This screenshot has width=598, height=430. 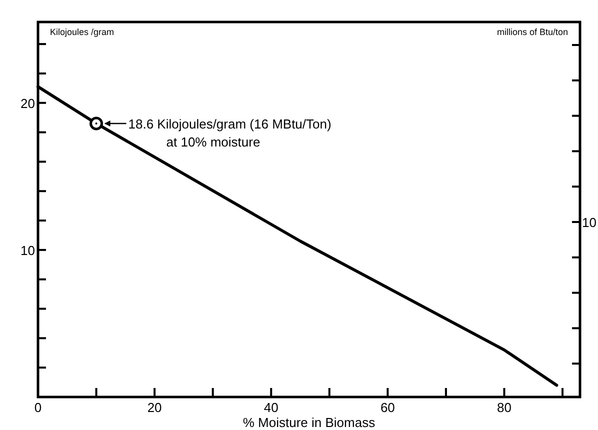 What do you see at coordinates (271, 407) in the screenshot?
I see `x-tick-label: 40` at bounding box center [271, 407].